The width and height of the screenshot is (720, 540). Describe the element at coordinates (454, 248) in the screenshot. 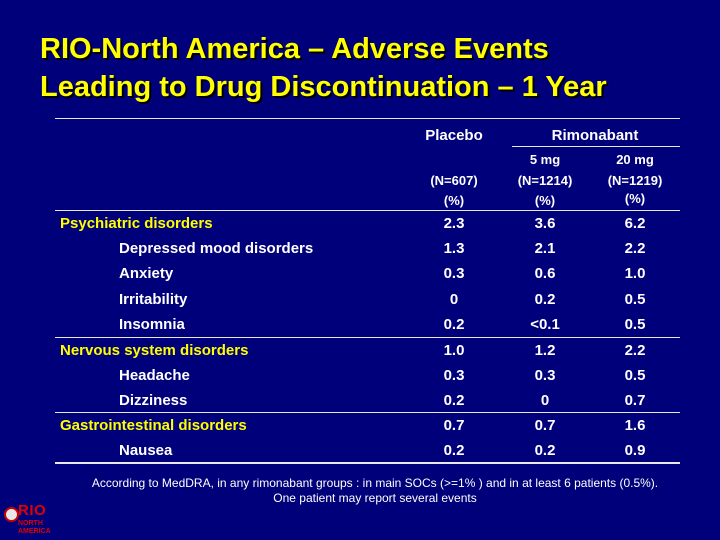

I see `cell-placebo: 1.3` at that location.